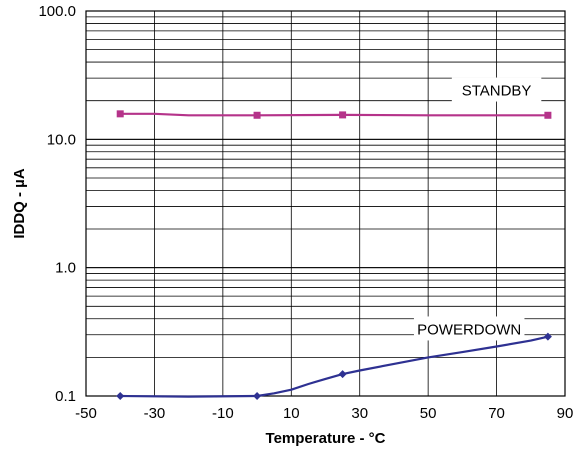 This screenshot has width=579, height=453. What do you see at coordinates (324, 413) in the screenshot?
I see `x-tick-labels: -50 -30 -10 10 30 50 70 90` at bounding box center [324, 413].